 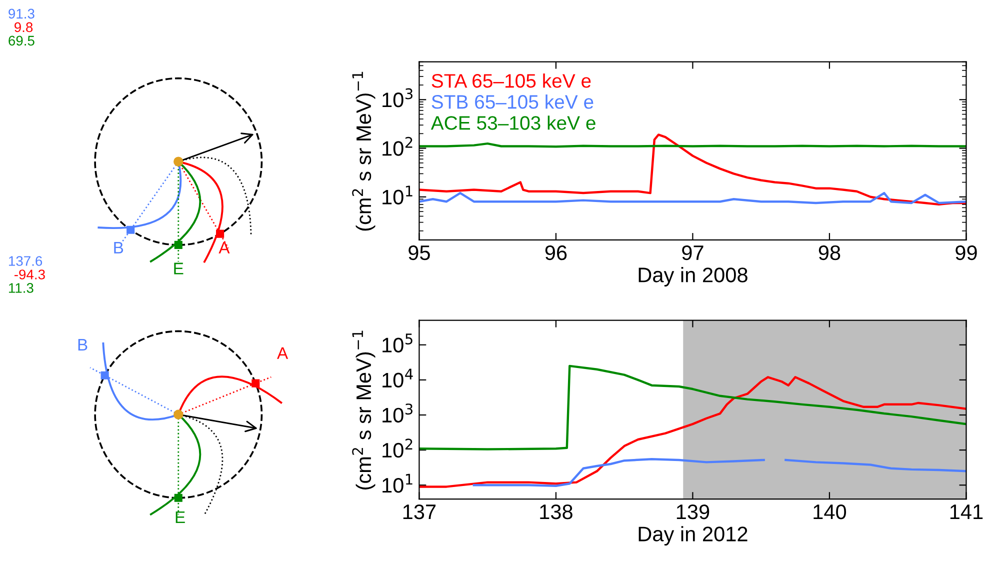 I want to click on text: STB 65–105 keV e, so click(x=513, y=101).